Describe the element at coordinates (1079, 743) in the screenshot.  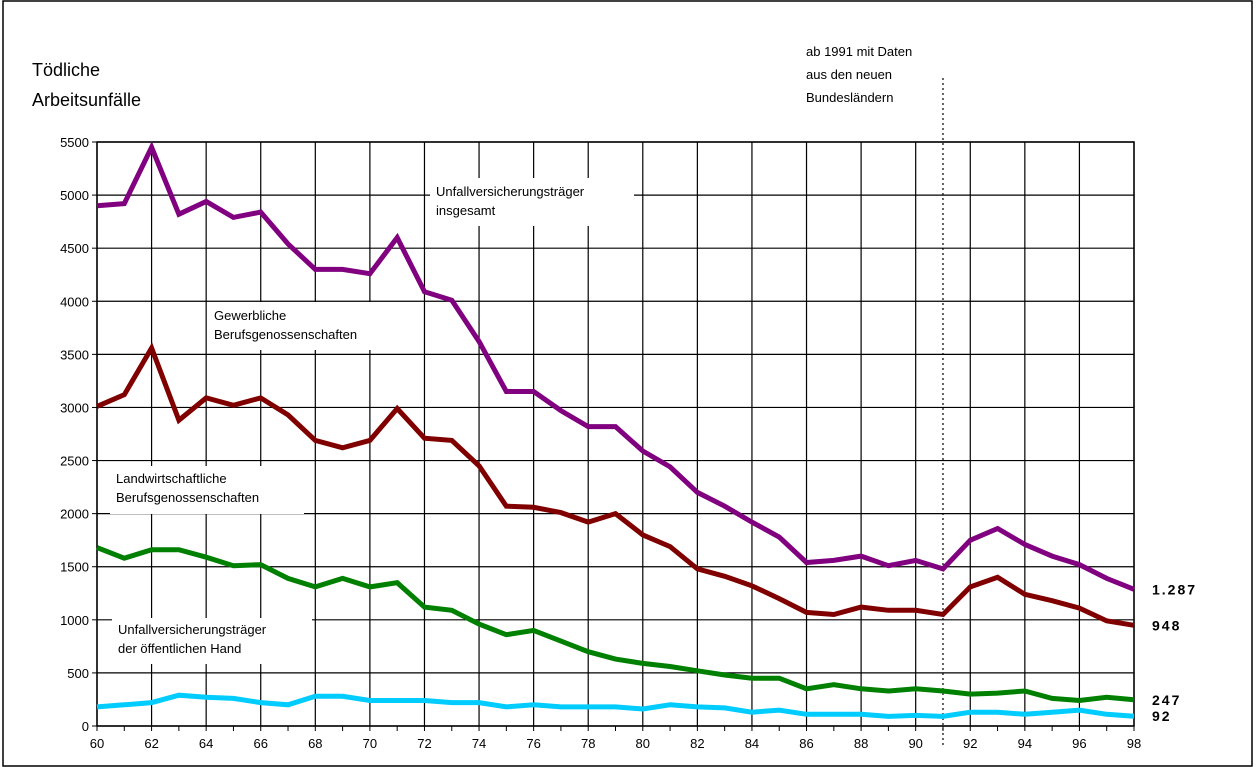
I see `x-tick-label: 96` at that location.